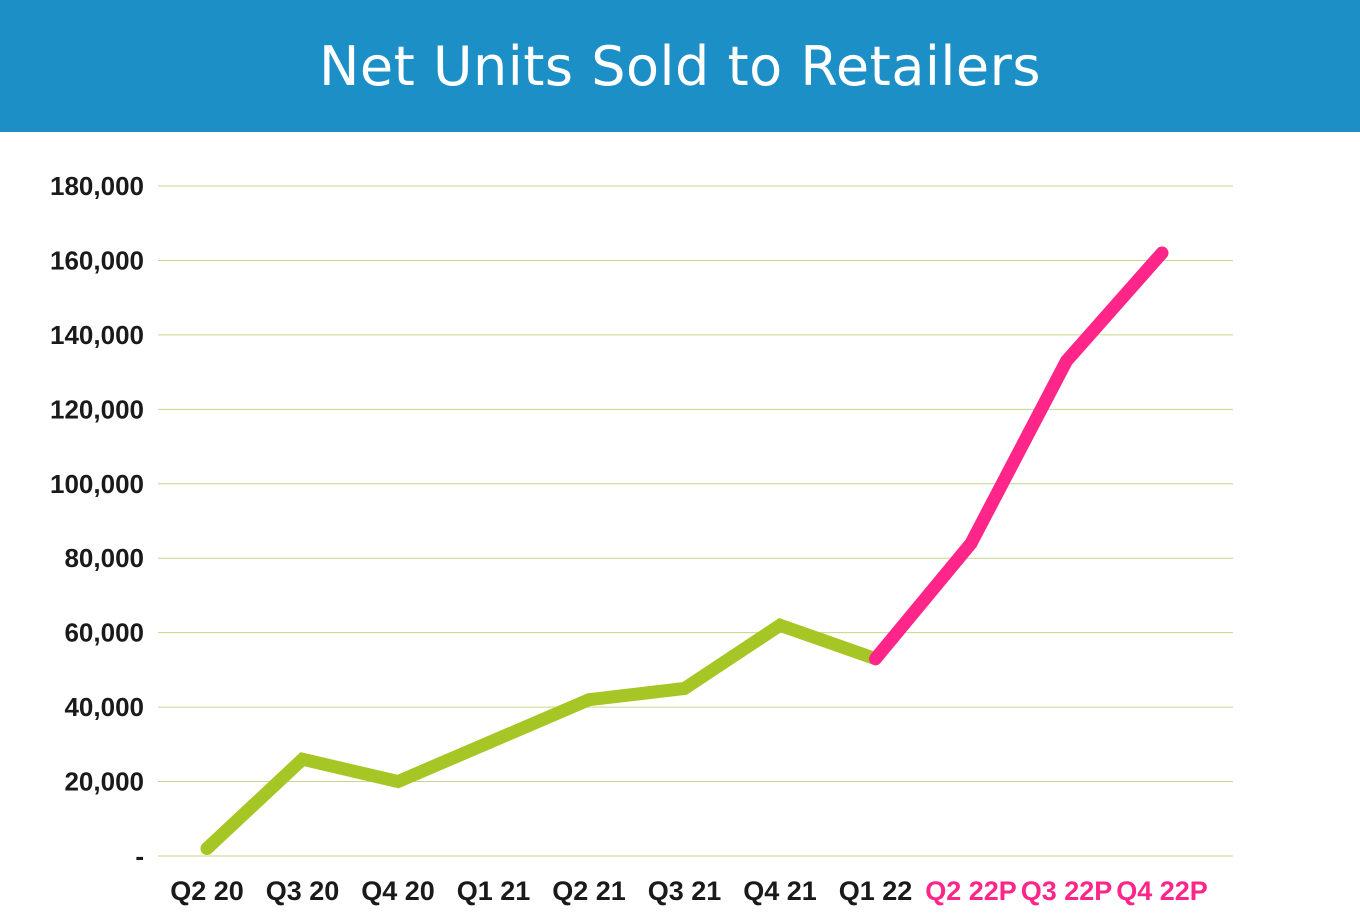 This screenshot has height=919, width=1360. What do you see at coordinates (139, 856) in the screenshot?
I see `y-tick-label: -` at bounding box center [139, 856].